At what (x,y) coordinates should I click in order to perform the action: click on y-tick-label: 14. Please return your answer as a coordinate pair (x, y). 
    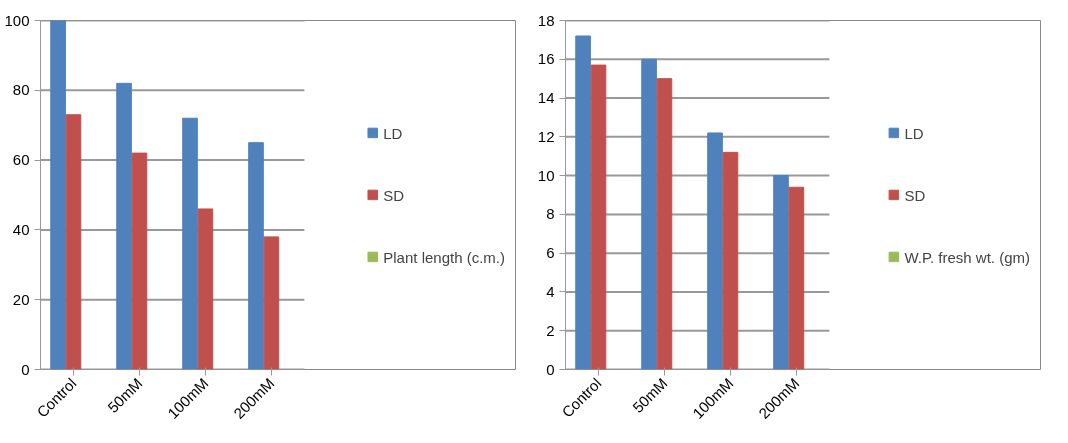
    Looking at the image, I should click on (546, 98).